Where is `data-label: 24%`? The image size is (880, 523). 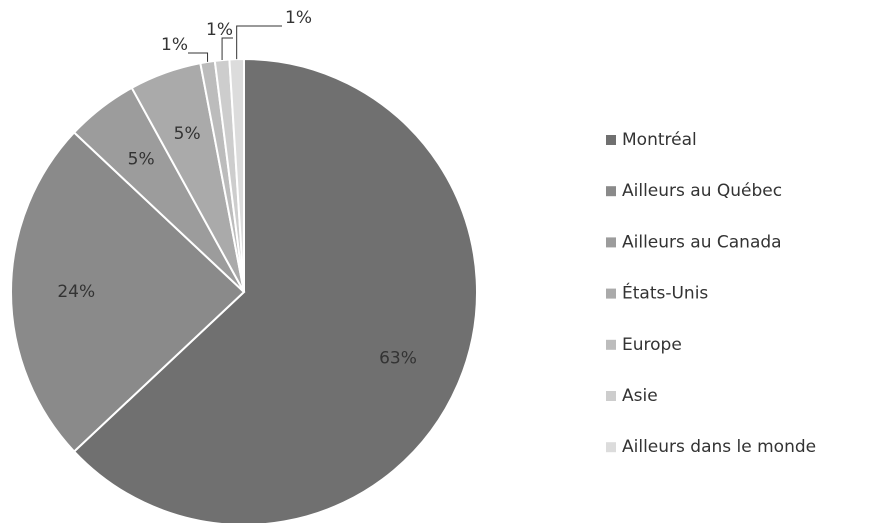 data-label: 24% is located at coordinates (76, 292).